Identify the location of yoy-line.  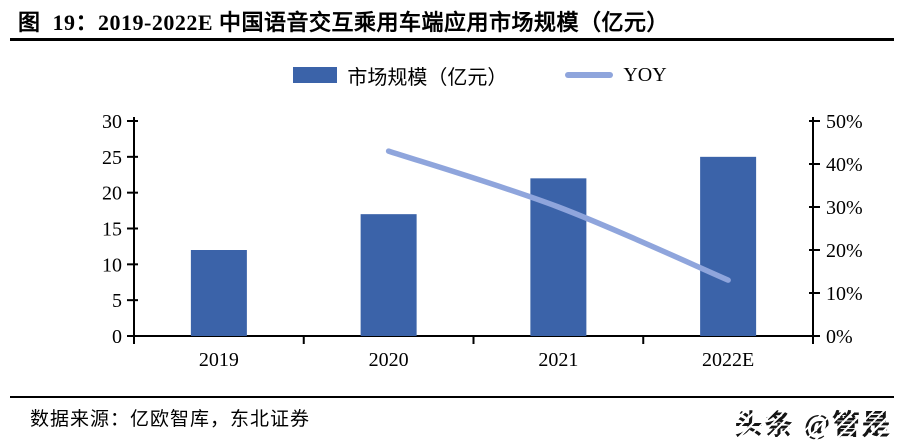
(558, 215).